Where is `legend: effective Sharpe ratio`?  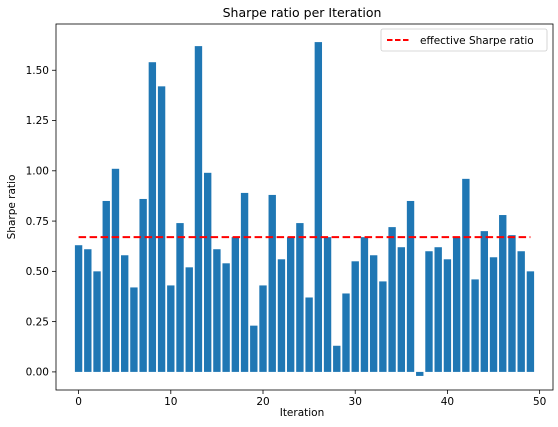
legend: effective Sharpe ratio is located at coordinates (464, 40).